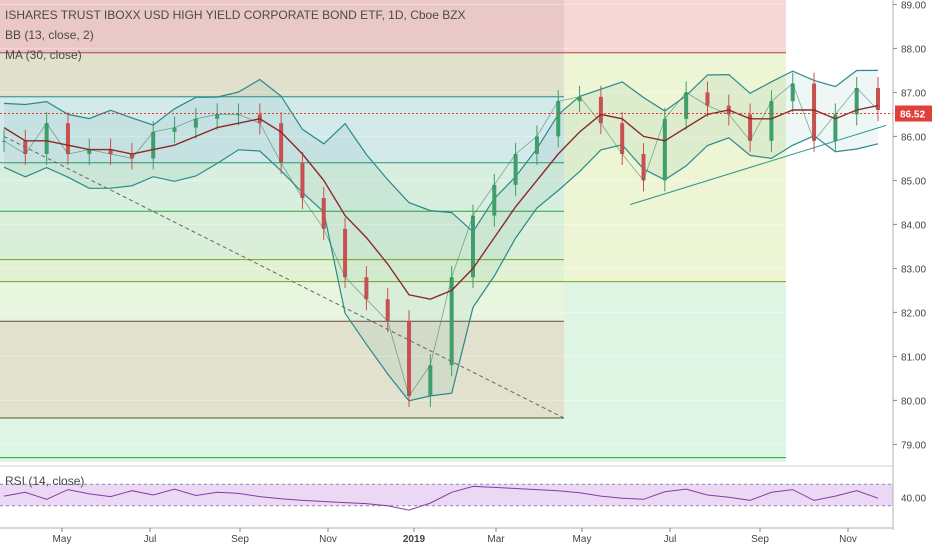  I want to click on x-tick-label: 2019, so click(414, 539).